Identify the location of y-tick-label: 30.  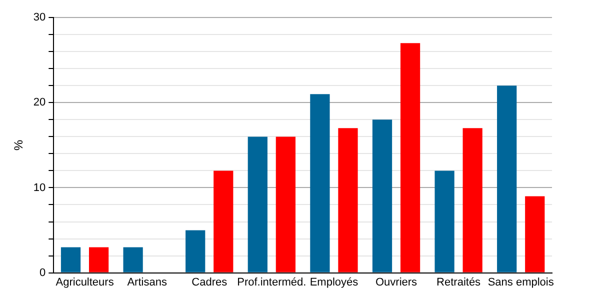
(39, 18).